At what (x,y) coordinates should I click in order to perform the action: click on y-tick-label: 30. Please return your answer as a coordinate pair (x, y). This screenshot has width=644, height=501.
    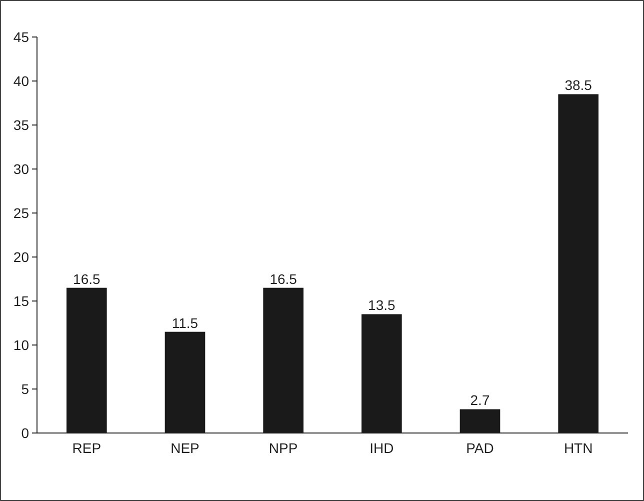
    Looking at the image, I should click on (21, 168).